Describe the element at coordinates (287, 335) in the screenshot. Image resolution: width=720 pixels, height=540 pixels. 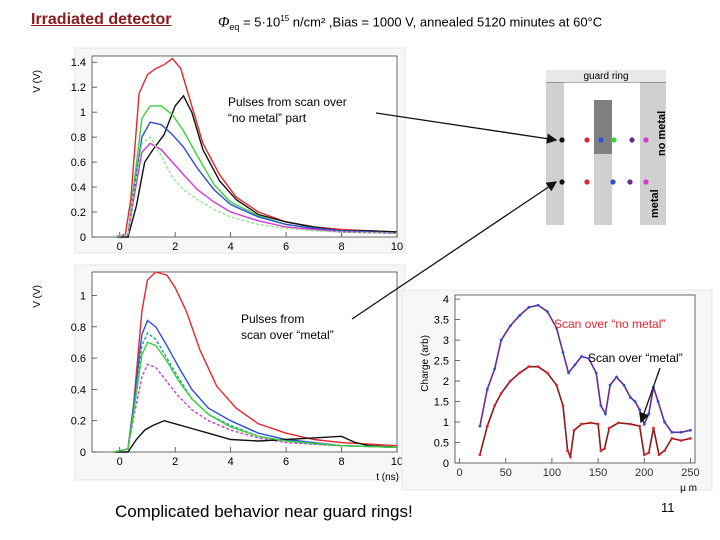
I see `bottom-pulses-caption-2: scan over “metal”` at that location.